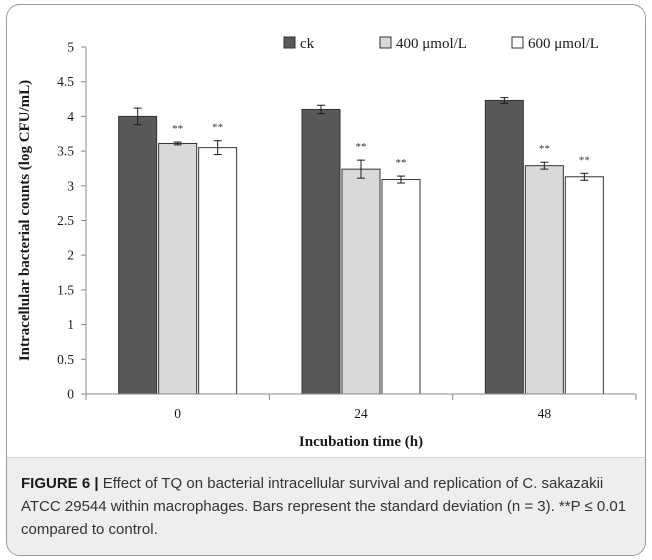  What do you see at coordinates (60, 483) in the screenshot?
I see `caption-lead: FIGURE 6 |` at bounding box center [60, 483].